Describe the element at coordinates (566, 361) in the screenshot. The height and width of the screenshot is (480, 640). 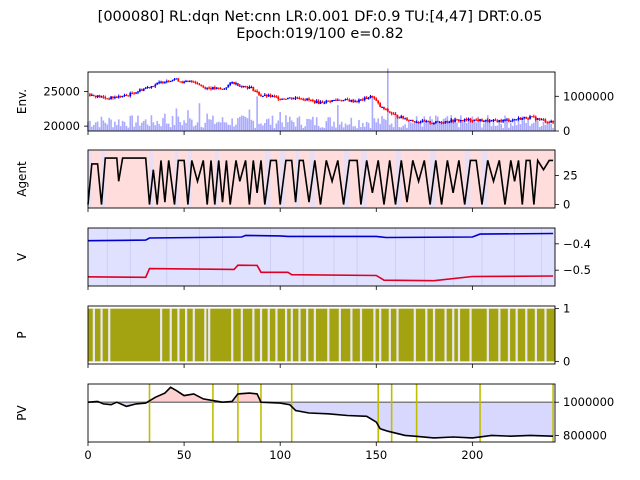
I see `p-right-tick-label: 0` at that location.